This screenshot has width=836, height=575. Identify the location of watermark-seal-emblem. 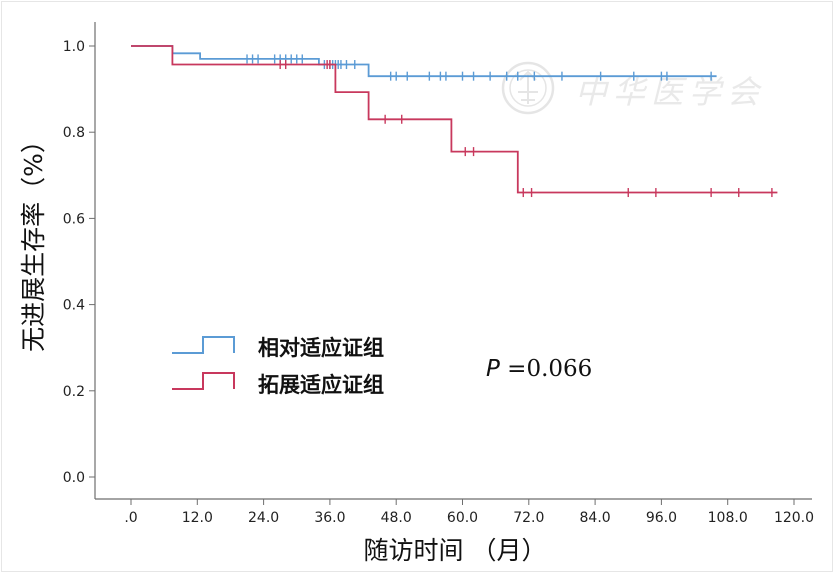
(528, 87).